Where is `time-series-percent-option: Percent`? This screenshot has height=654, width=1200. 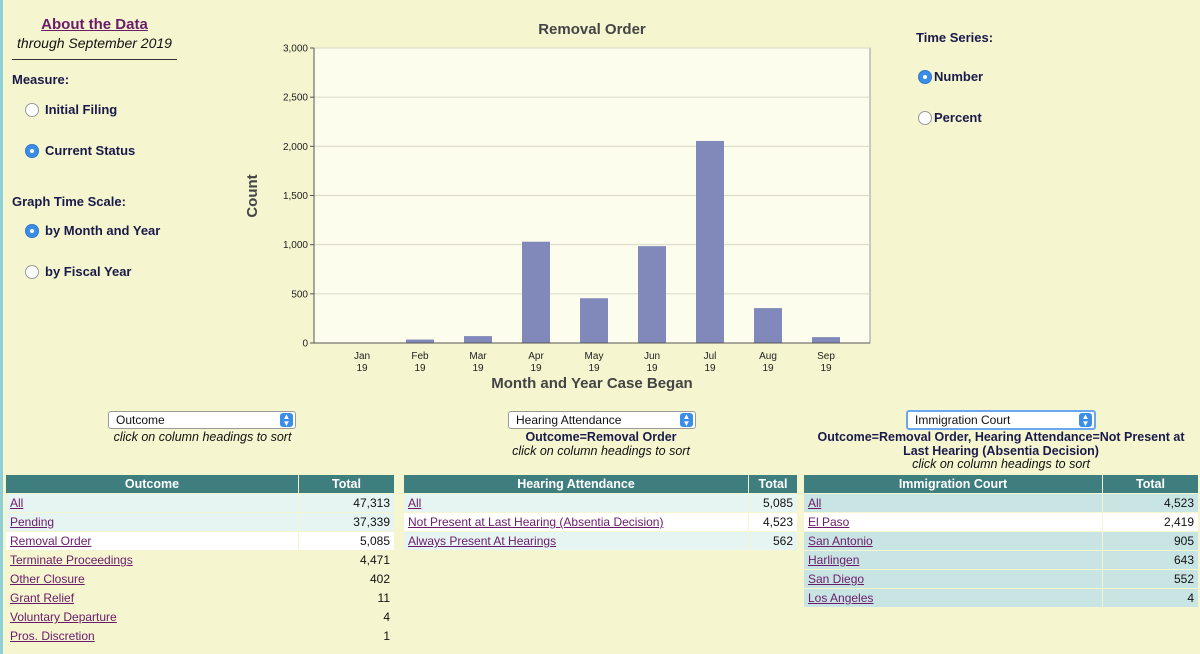
time-series-percent-option: Percent is located at coordinates (950, 117).